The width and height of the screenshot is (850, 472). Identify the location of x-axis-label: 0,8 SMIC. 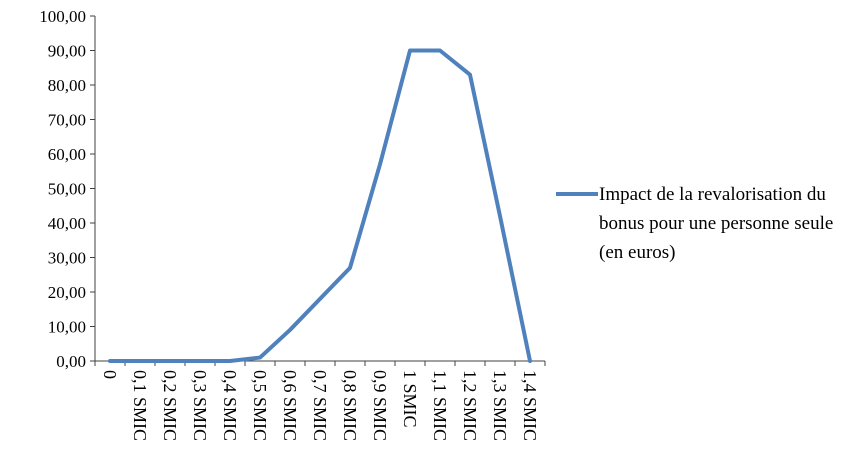
(350, 405).